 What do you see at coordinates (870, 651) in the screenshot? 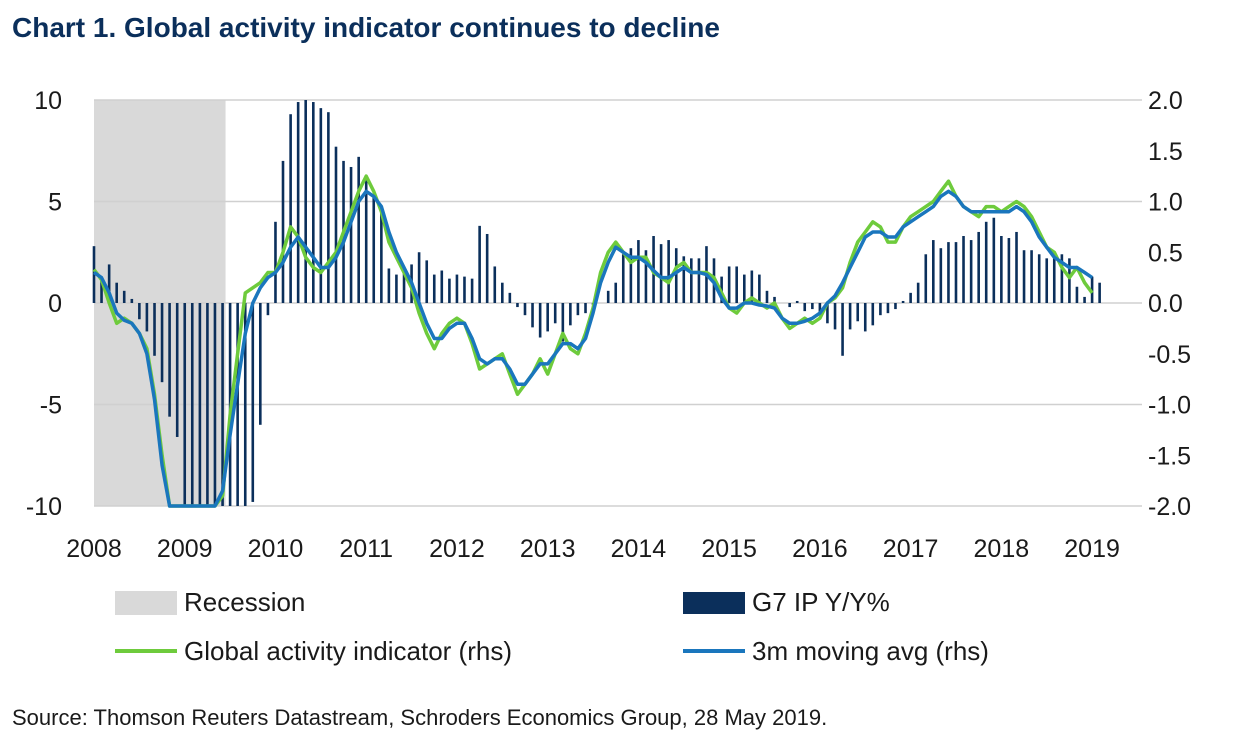
I see `legend-label-avg: 3m moving avg (rhs)` at bounding box center [870, 651].